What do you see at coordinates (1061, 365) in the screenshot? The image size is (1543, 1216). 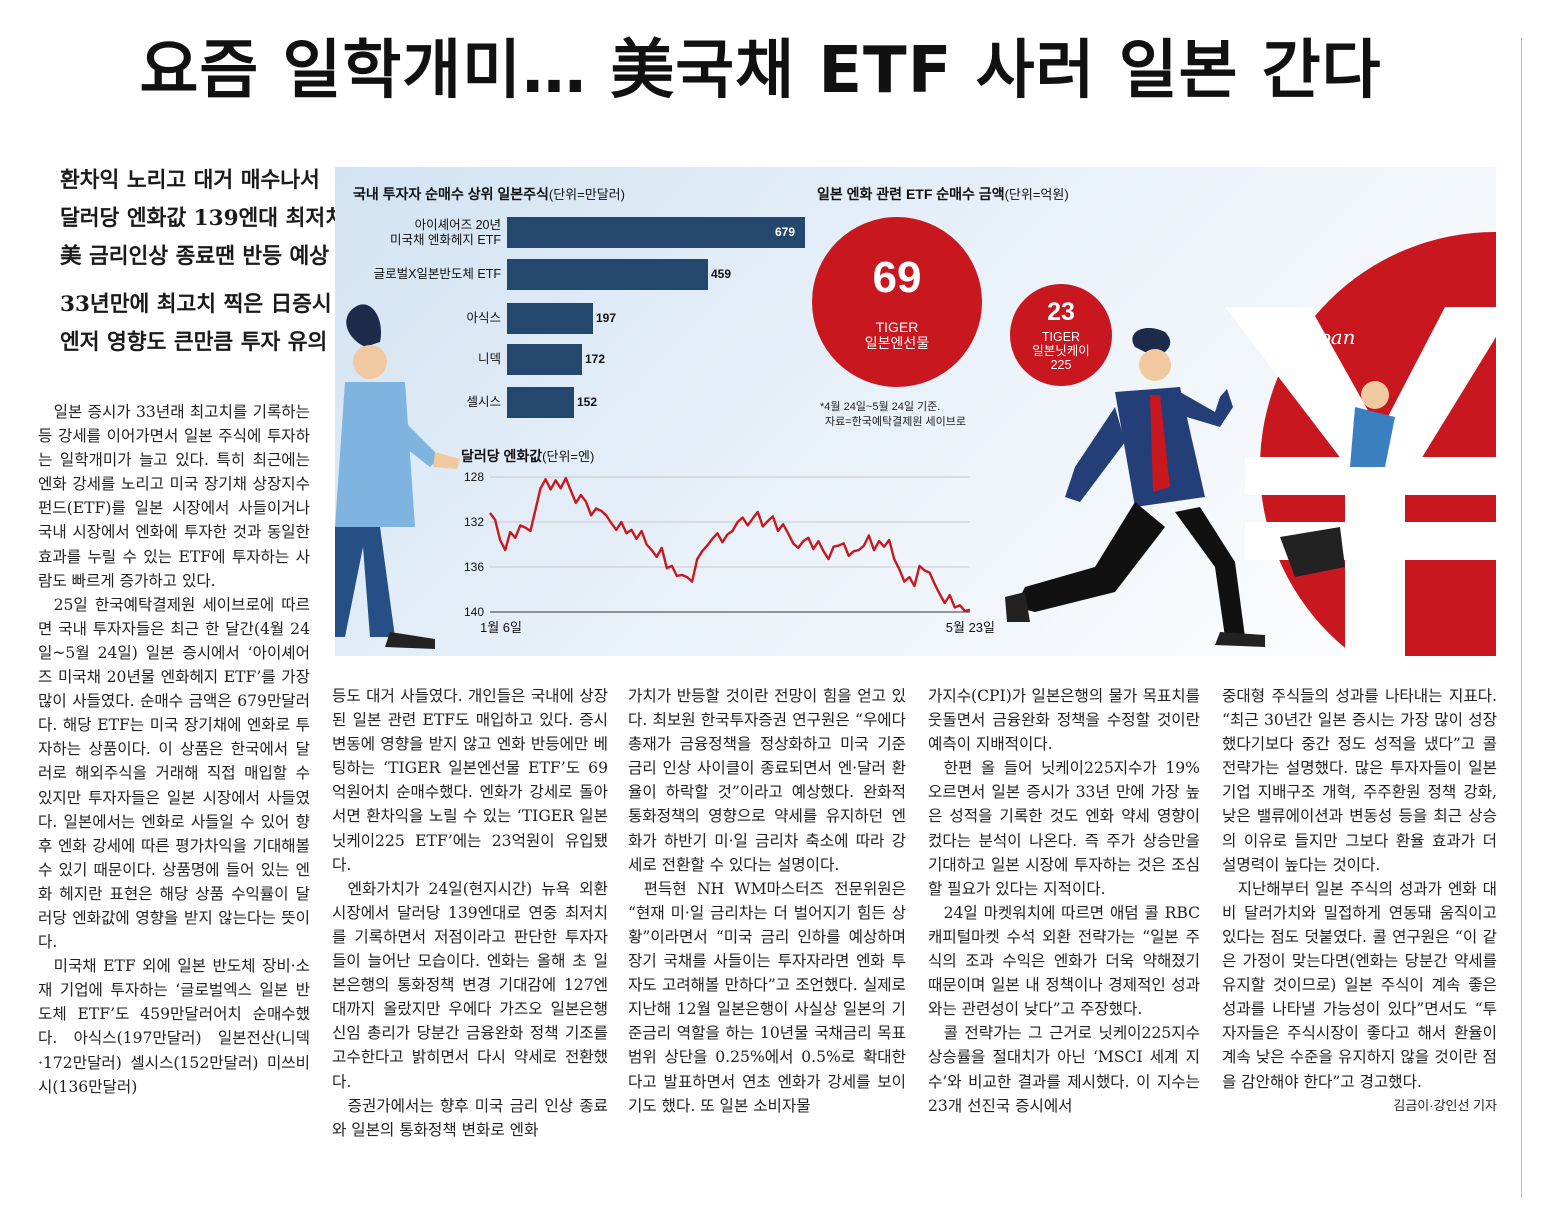 I see `bubble-label: 225` at bounding box center [1061, 365].